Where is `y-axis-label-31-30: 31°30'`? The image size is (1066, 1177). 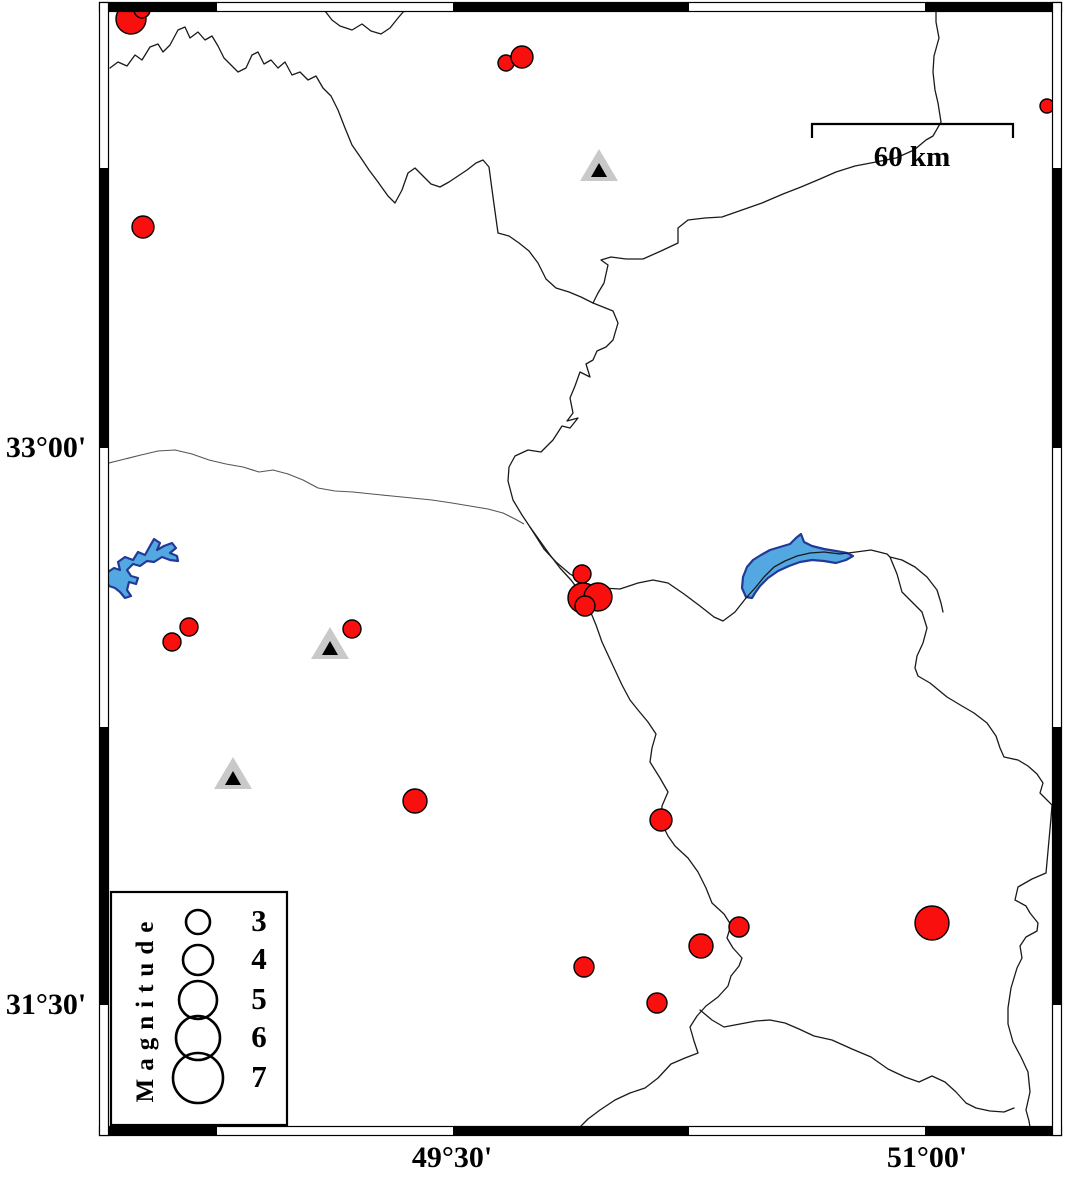 y-axis-label-31-30: 31°30' is located at coordinates (46, 1004).